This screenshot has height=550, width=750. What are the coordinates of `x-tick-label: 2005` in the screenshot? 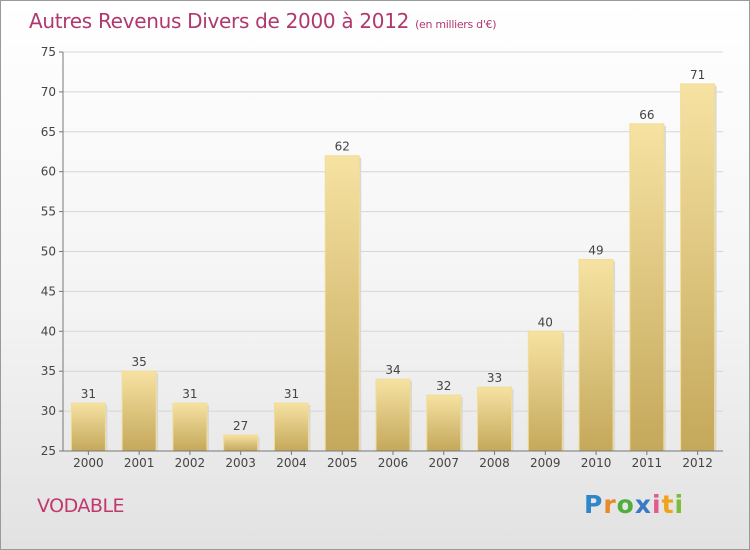 It's located at (342, 463).